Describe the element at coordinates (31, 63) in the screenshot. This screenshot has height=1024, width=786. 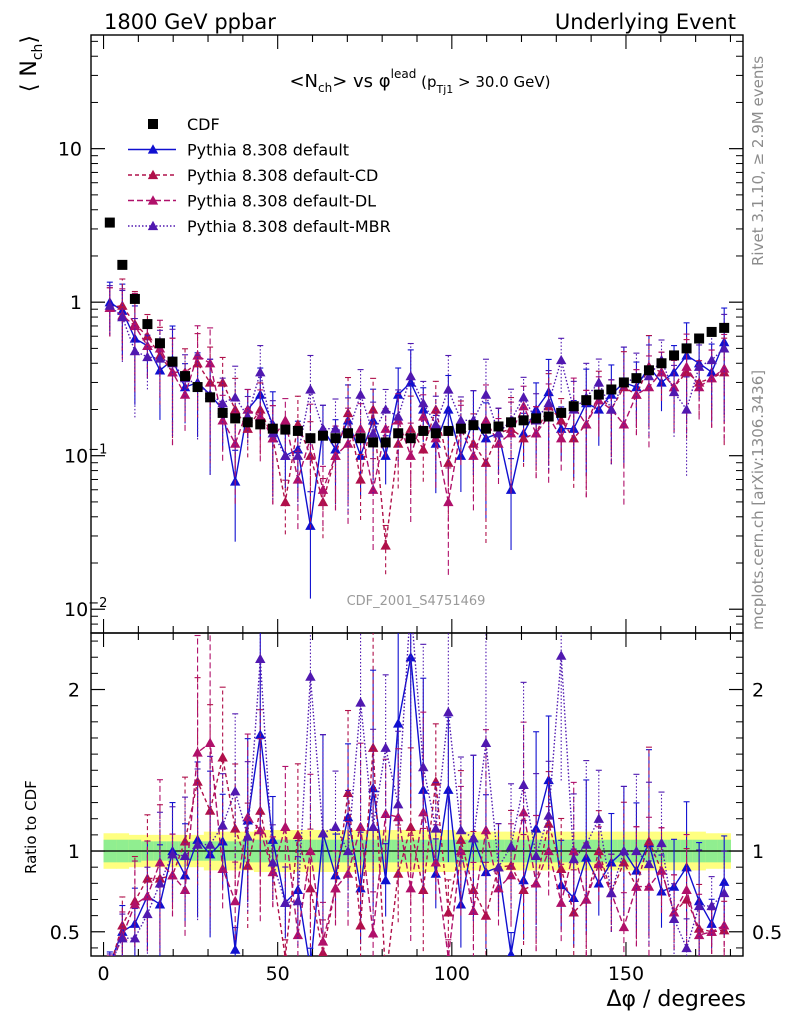
I see `top-panel-y-axis-label: ⟨ Nch⟩` at that location.